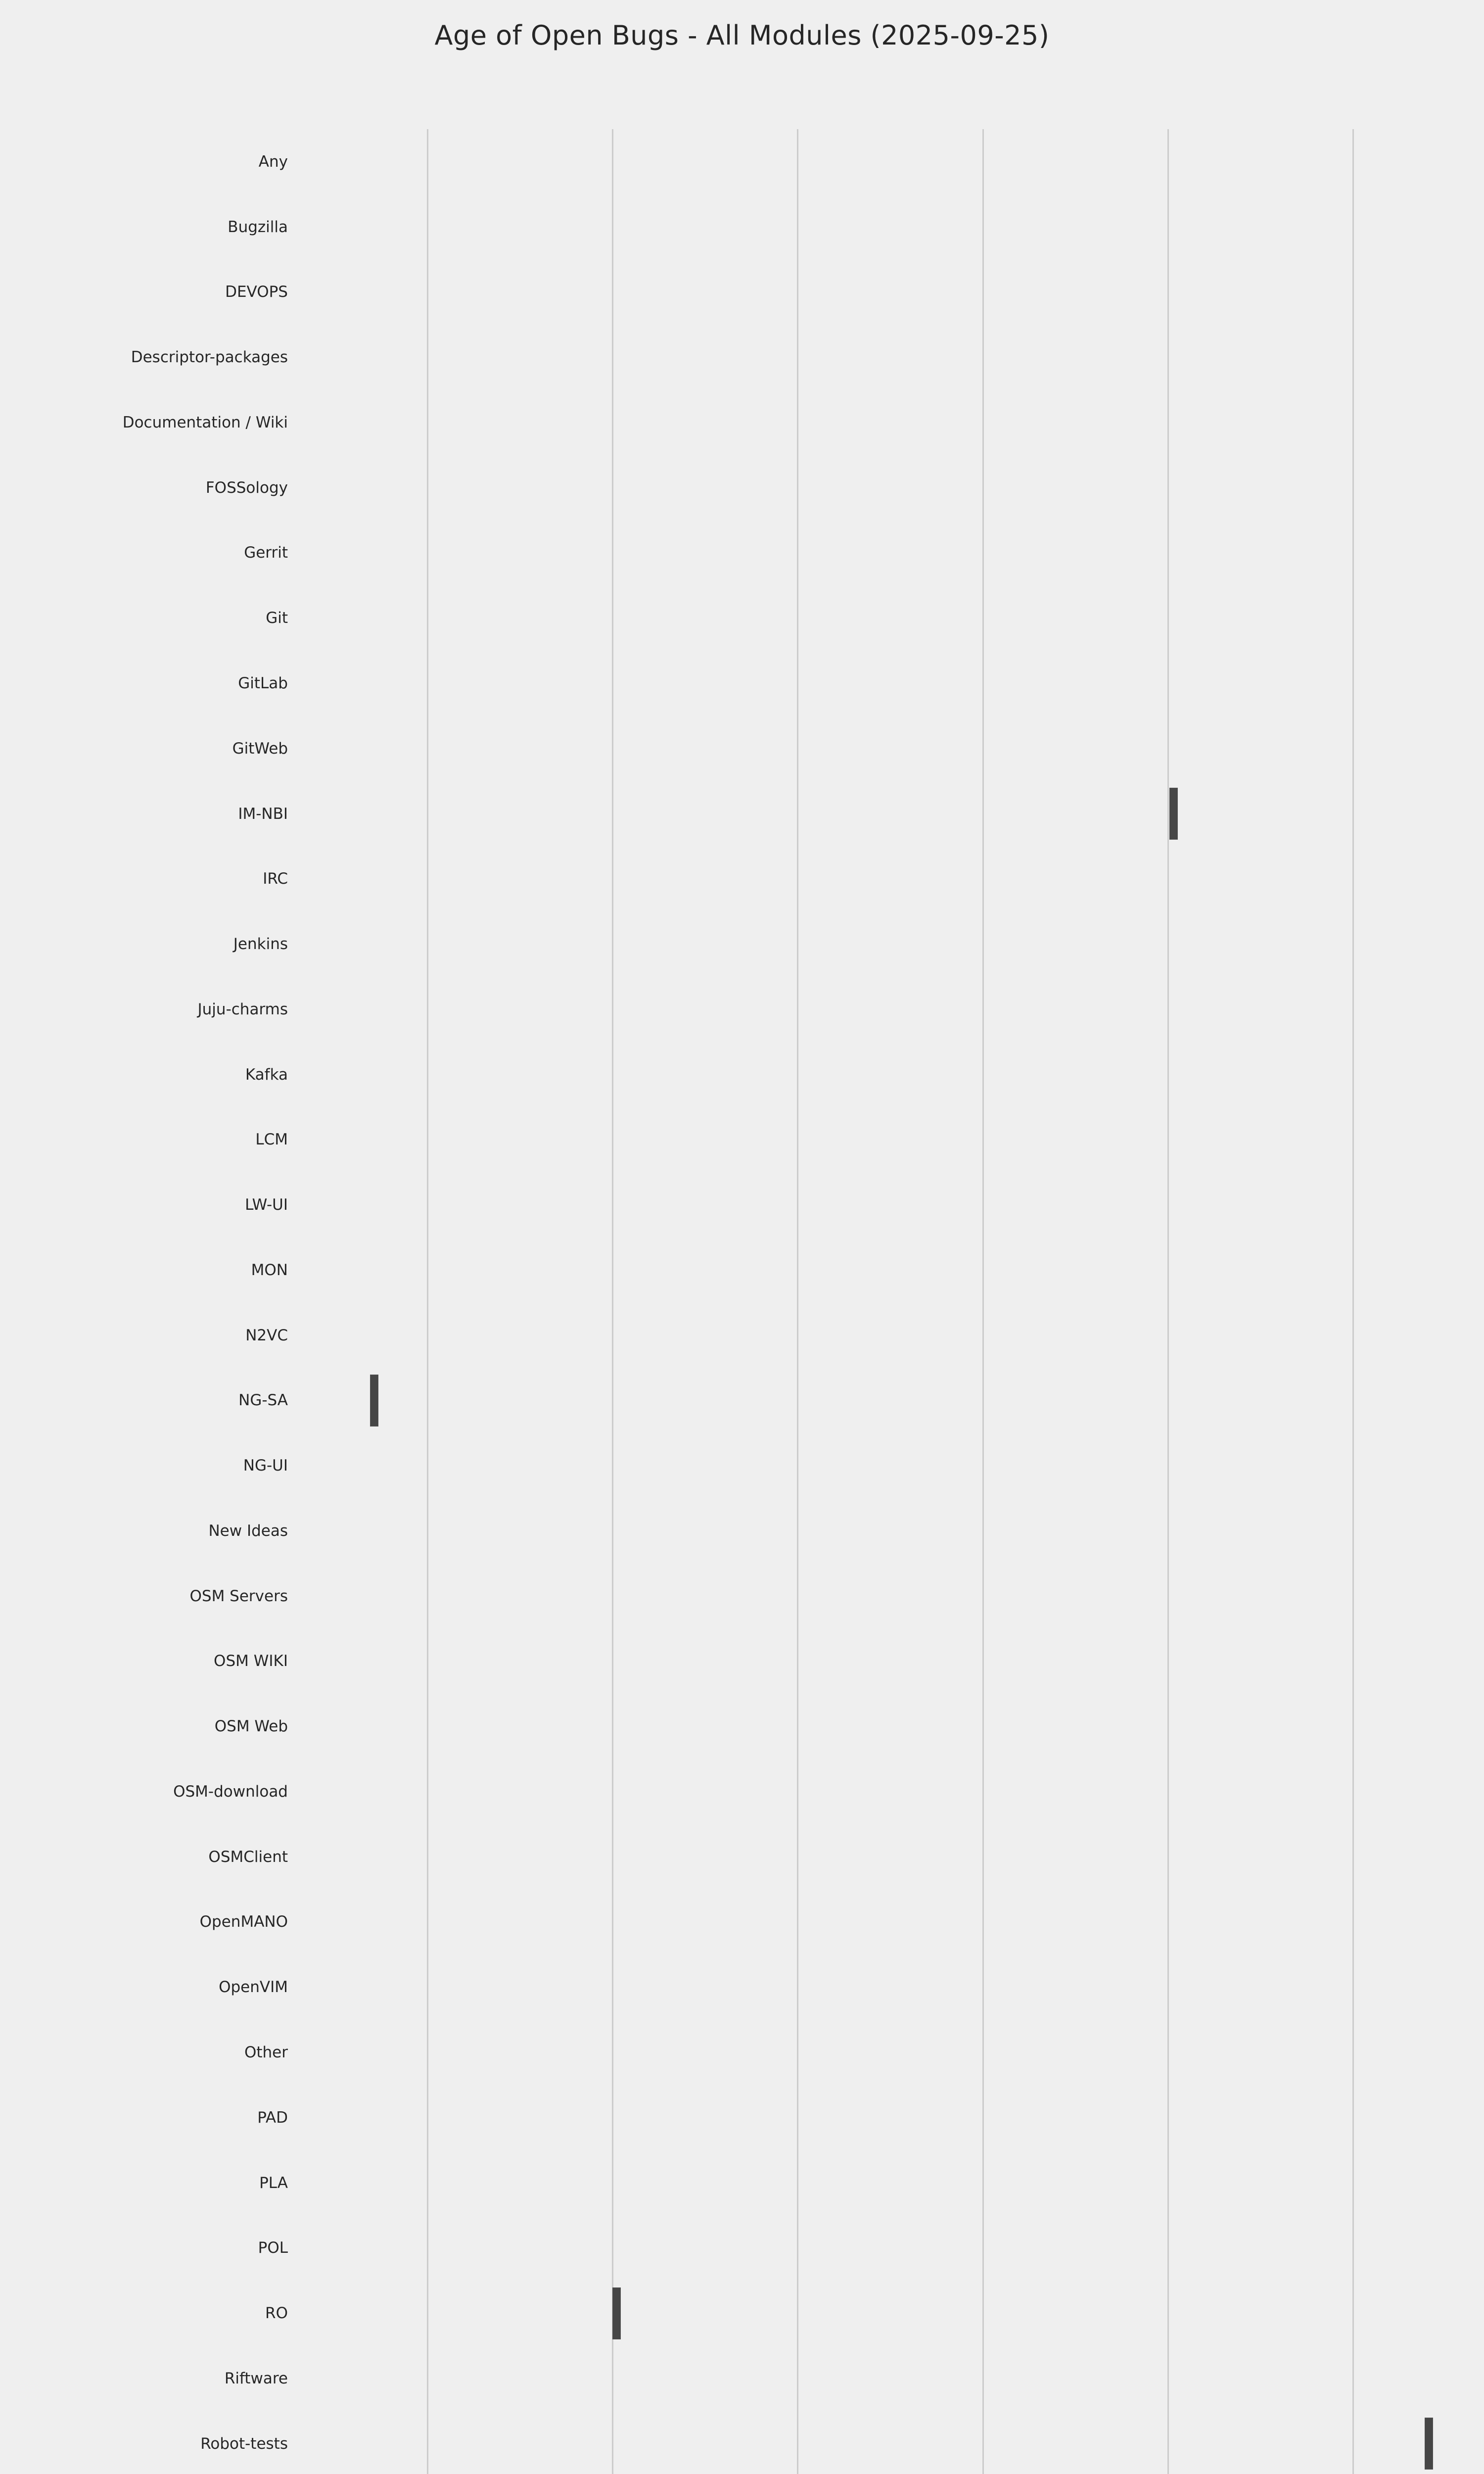 The height and width of the screenshot is (2474, 1484). I want to click on y-tick-label: DEVOPS, so click(256, 292).